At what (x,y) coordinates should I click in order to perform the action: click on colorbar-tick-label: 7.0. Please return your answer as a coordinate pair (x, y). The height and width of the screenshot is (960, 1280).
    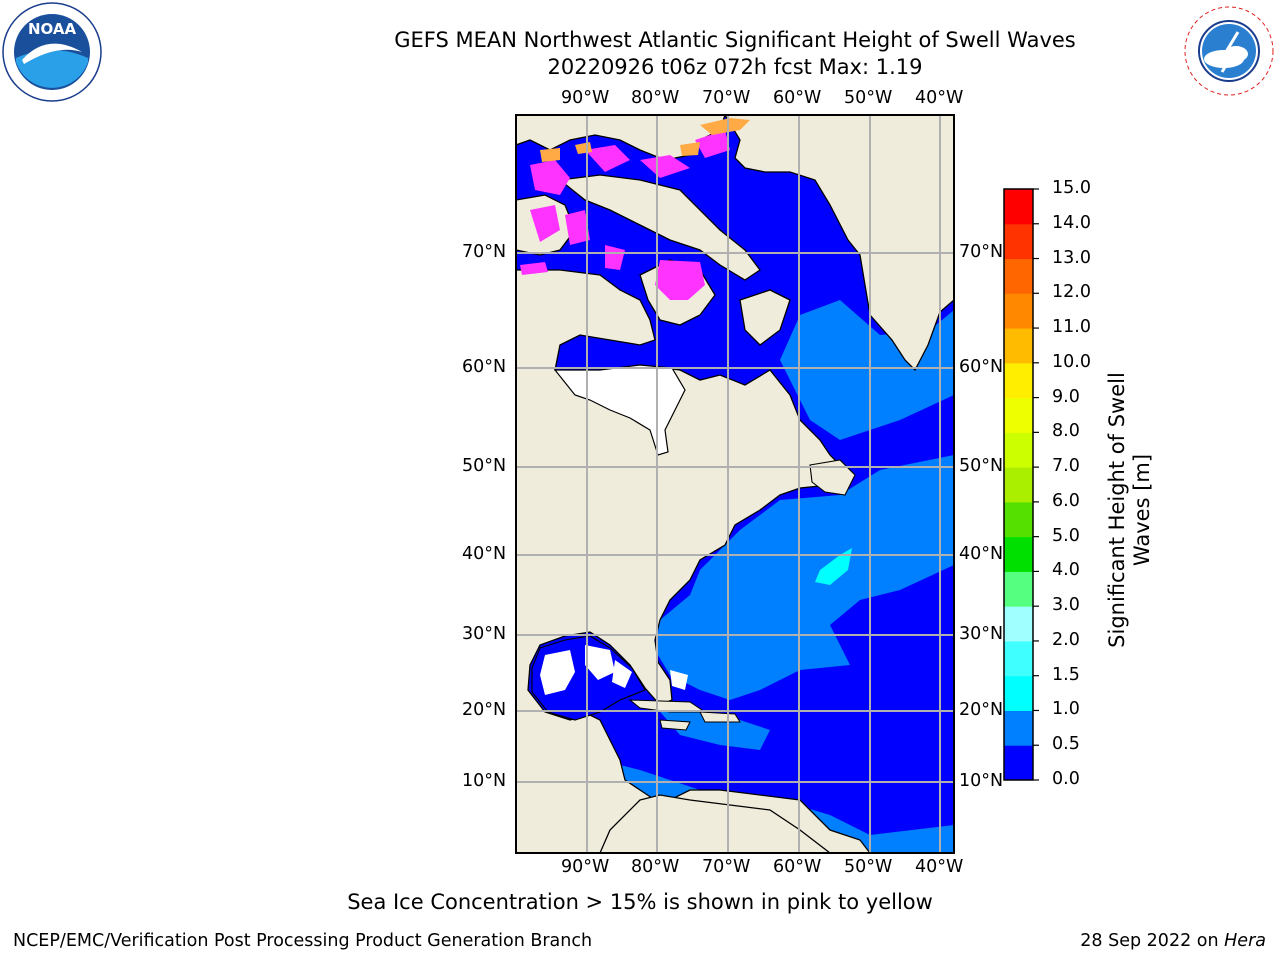
    Looking at the image, I should click on (1066, 466).